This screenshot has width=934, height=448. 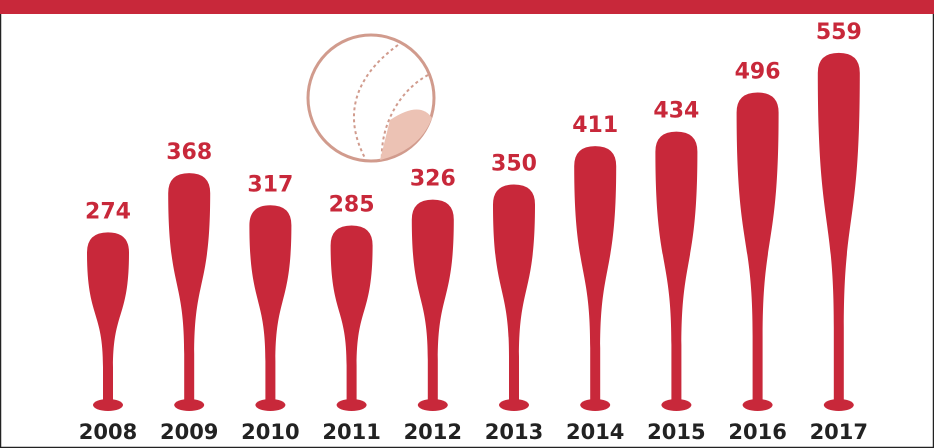 What do you see at coordinates (189, 432) in the screenshot?
I see `x-tick-label: 2009` at bounding box center [189, 432].